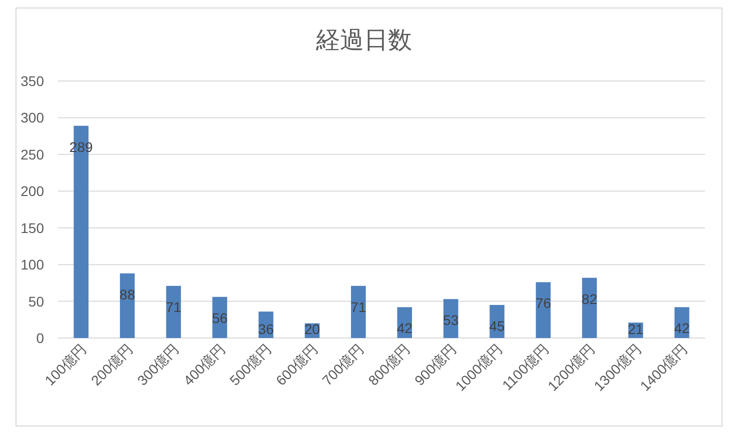 The height and width of the screenshot is (435, 729). I want to click on x-tick-label: 200億円, so click(112, 364).